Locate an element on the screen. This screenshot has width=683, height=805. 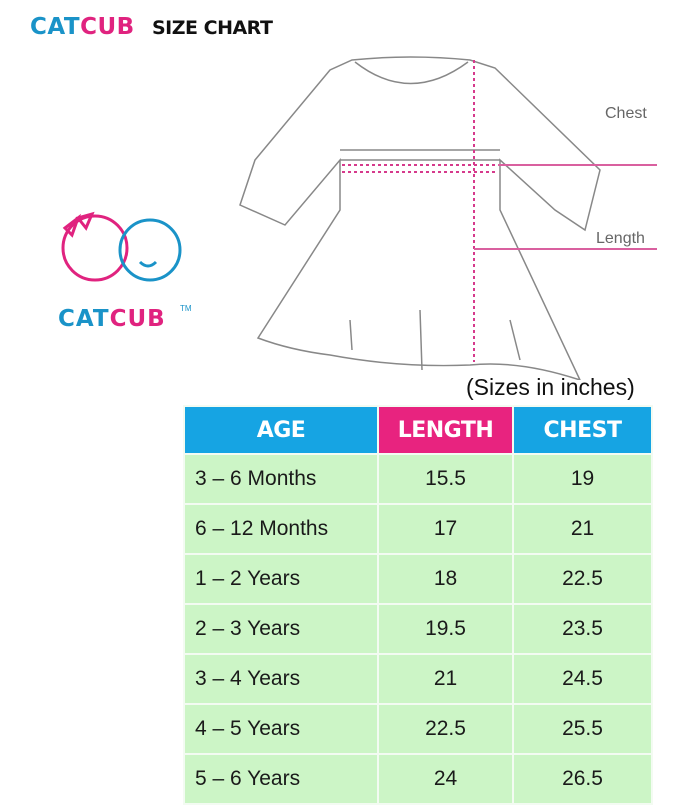
cell-age: 3 – 4 Years is located at coordinates (281, 679).